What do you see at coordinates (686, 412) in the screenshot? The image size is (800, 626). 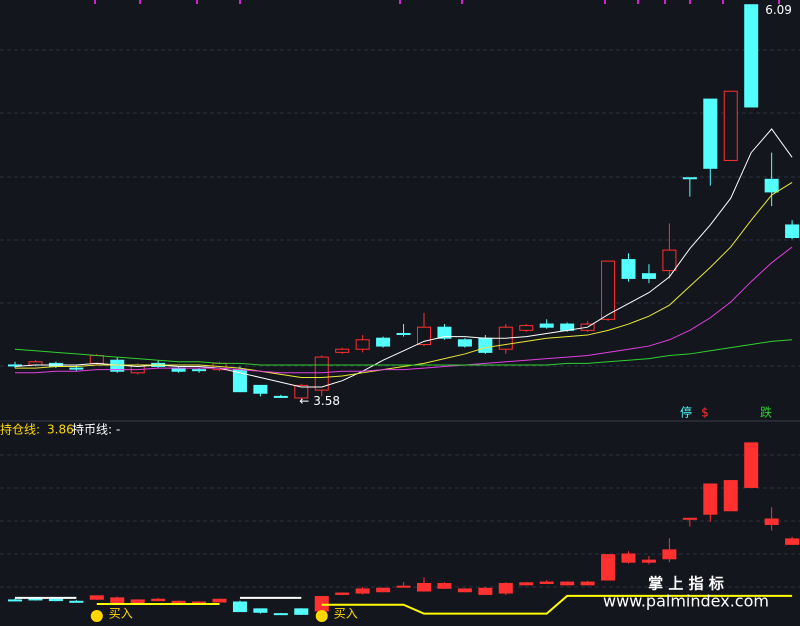 I see `signal-label: 停` at bounding box center [686, 412].